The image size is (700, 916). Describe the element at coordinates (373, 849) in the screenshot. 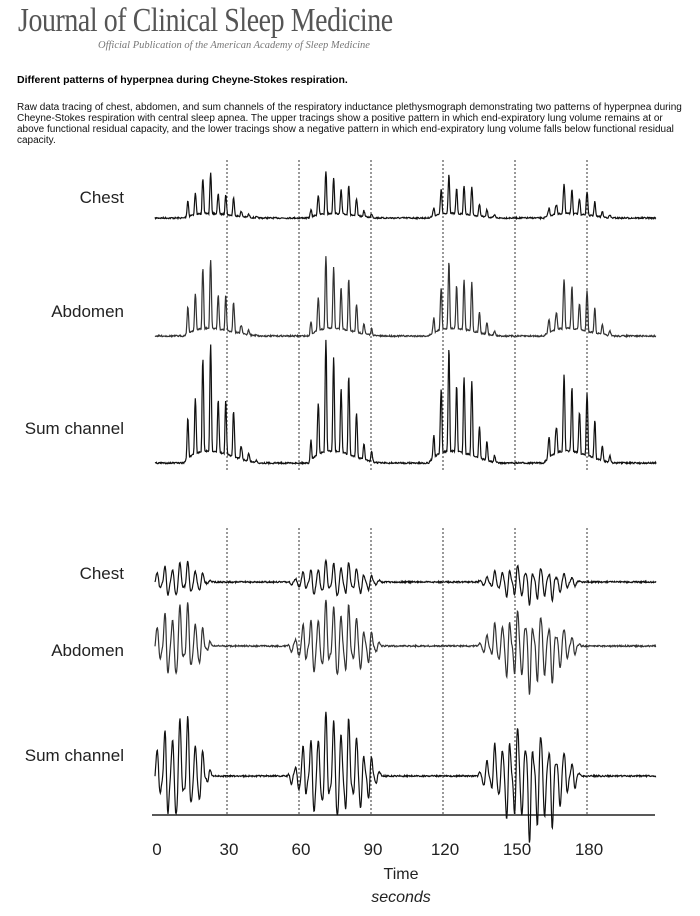

I see `tick-label: 90` at that location.